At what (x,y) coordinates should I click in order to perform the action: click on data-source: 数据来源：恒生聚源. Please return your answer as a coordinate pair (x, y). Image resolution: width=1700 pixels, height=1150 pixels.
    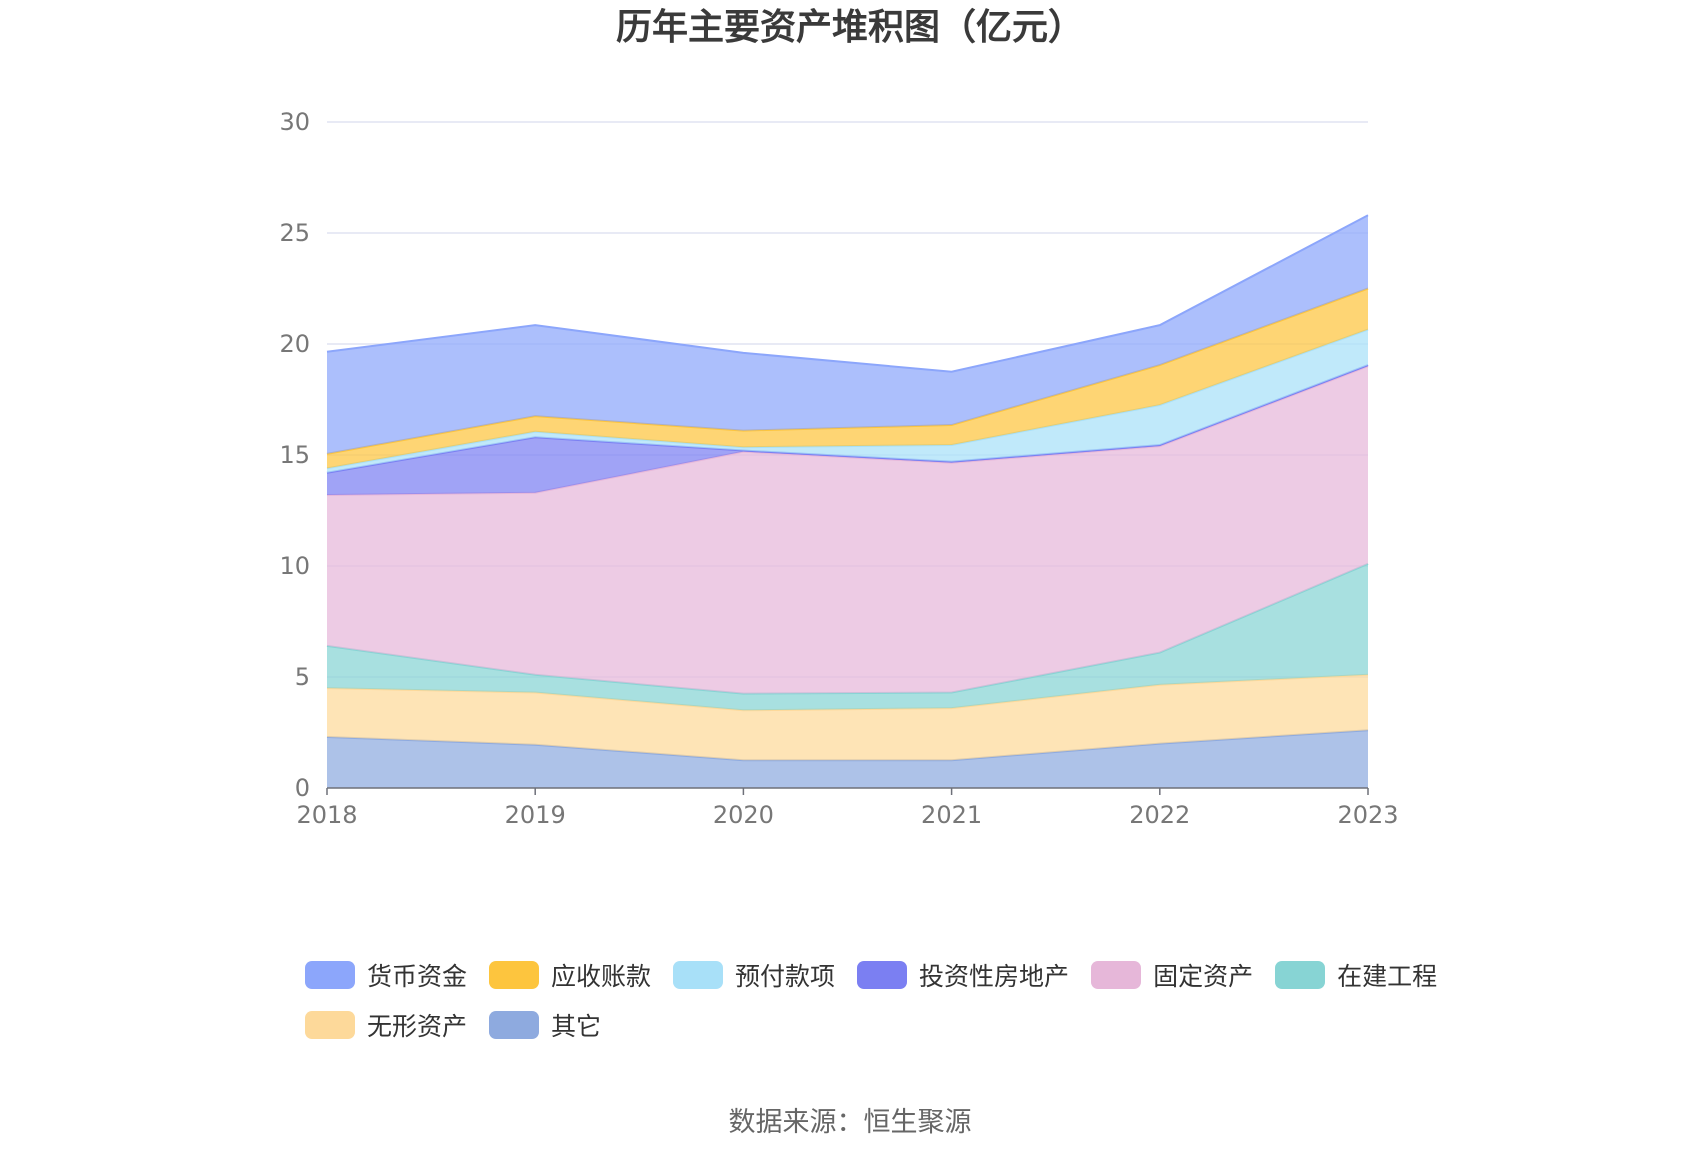
    Looking at the image, I should click on (850, 1122).